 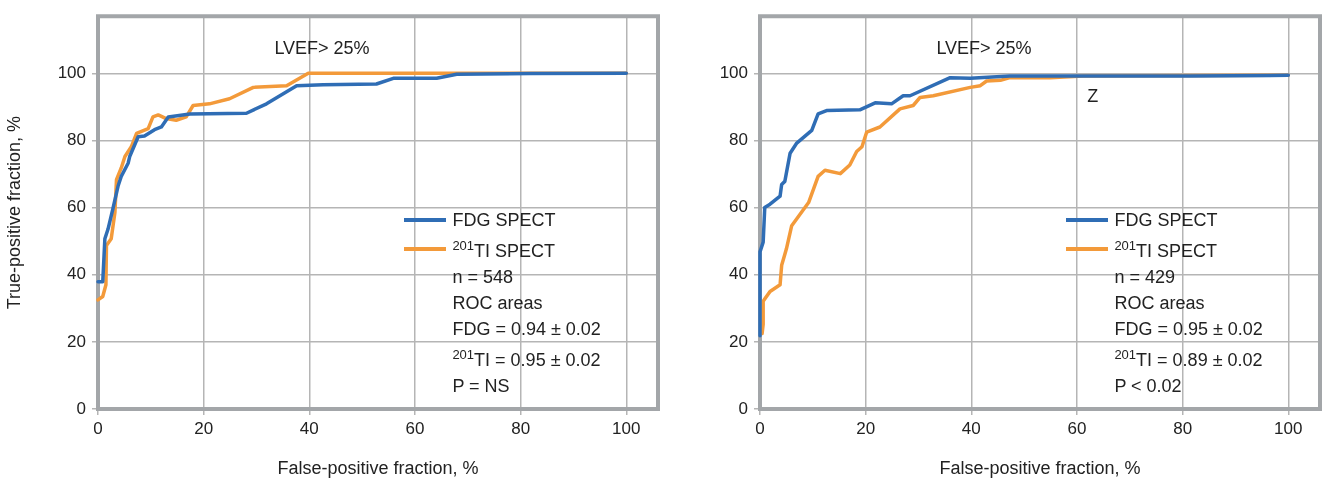 What do you see at coordinates (1188, 359) in the screenshot?
I see `annotation: $^{201}$TI = 0.89 ± 0.02` at bounding box center [1188, 359].